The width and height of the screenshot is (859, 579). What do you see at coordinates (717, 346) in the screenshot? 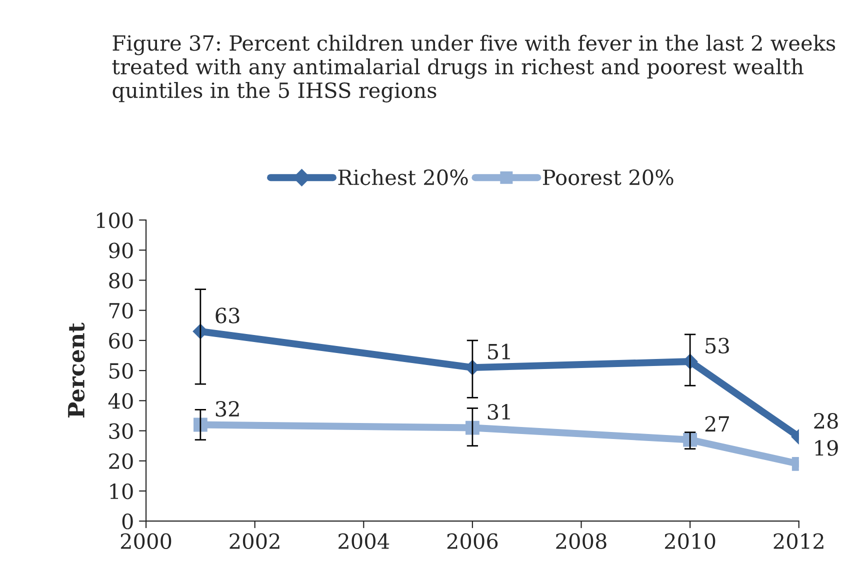
I see `data-label: 53` at bounding box center [717, 346].